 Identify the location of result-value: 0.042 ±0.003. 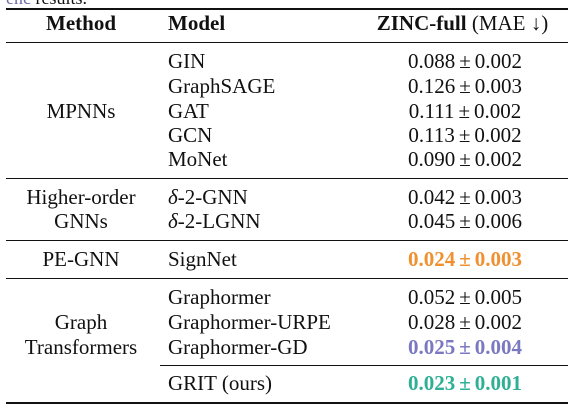
(465, 197).